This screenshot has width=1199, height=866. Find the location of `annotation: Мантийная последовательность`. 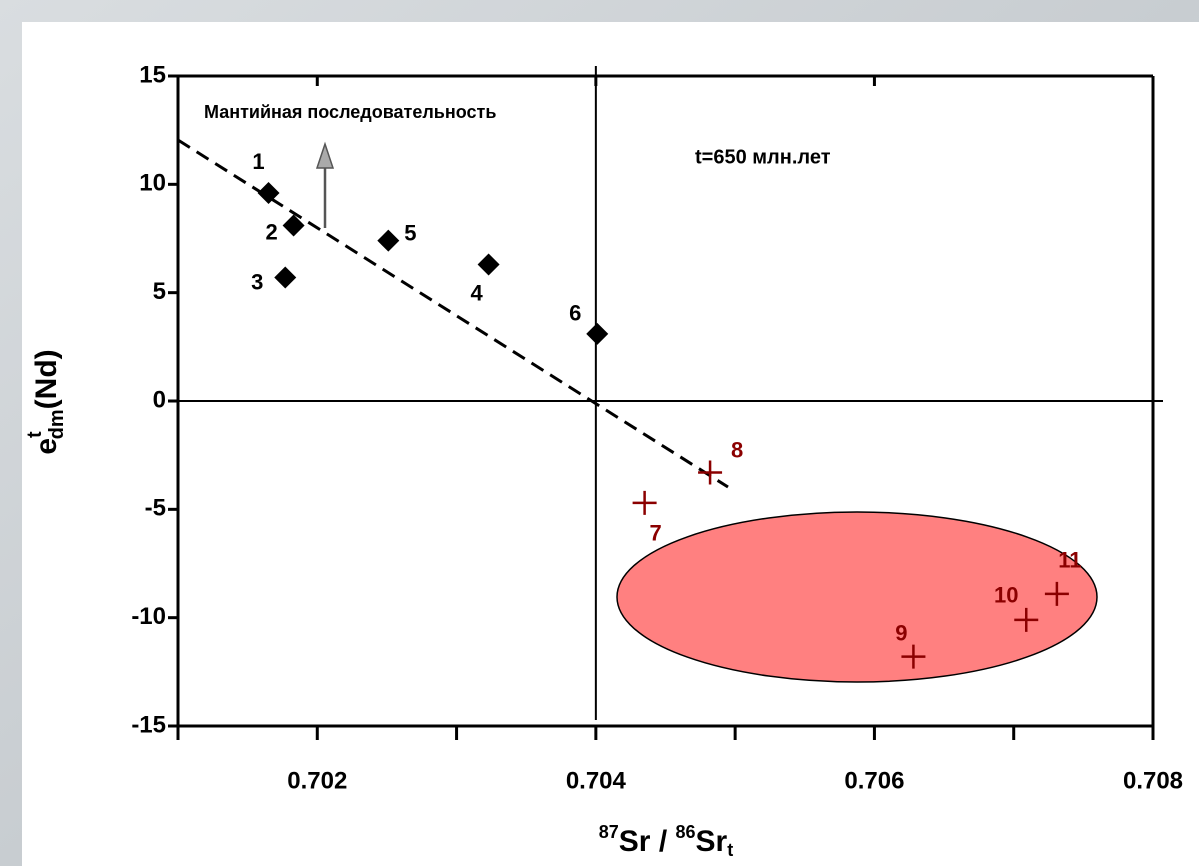

annotation: Мантийная последовательность is located at coordinates (350, 112).